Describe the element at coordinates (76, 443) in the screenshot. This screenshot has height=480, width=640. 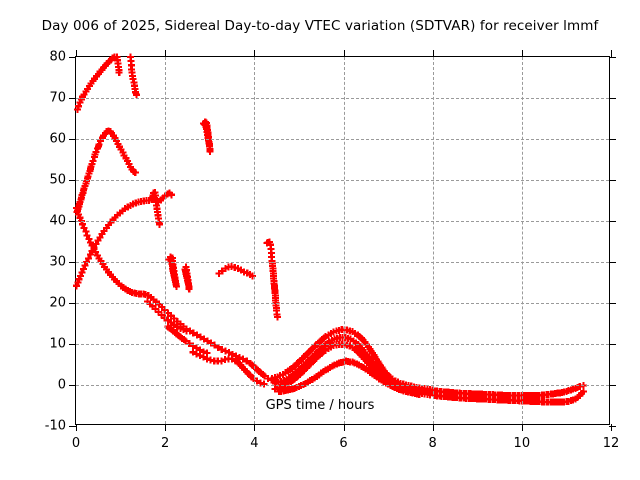
I see `x-tick-label: 0` at that location.